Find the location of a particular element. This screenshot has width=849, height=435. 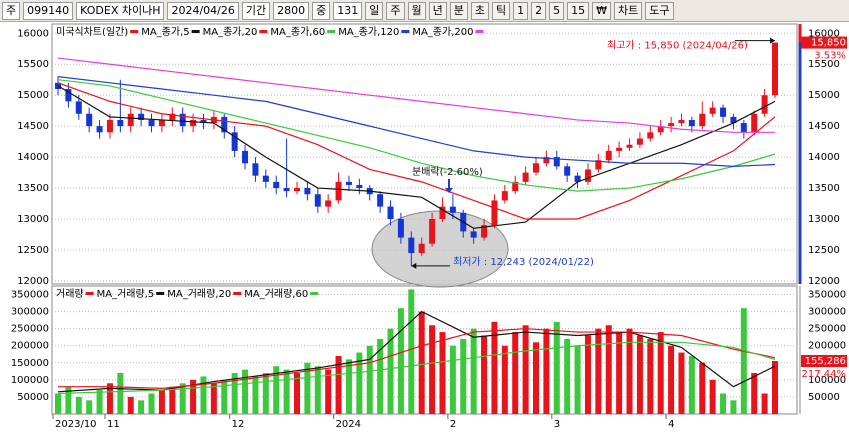

toolbar-item: 초 is located at coordinates (480, 10).